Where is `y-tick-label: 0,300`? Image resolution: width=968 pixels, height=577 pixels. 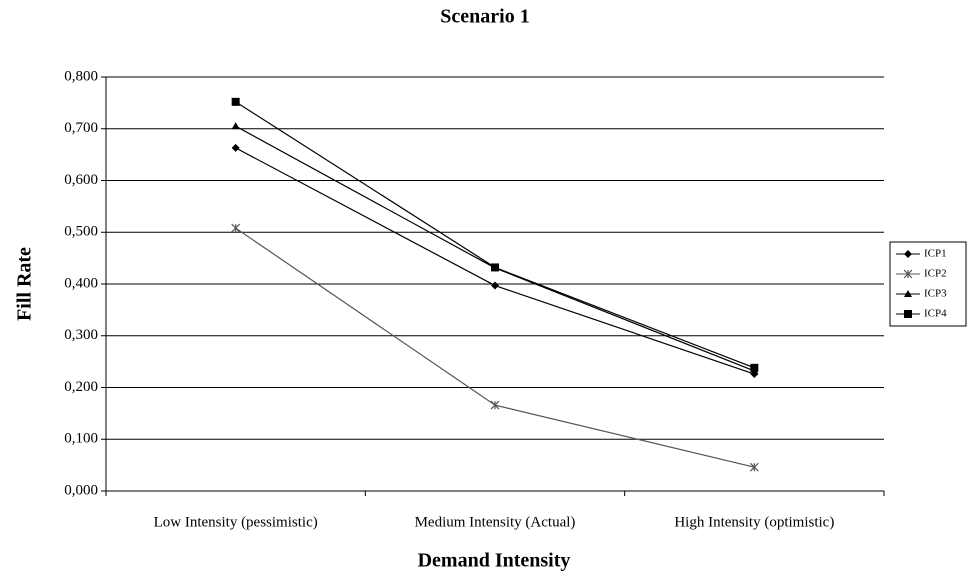
y-tick-label: 0,300 is located at coordinates (81, 335).